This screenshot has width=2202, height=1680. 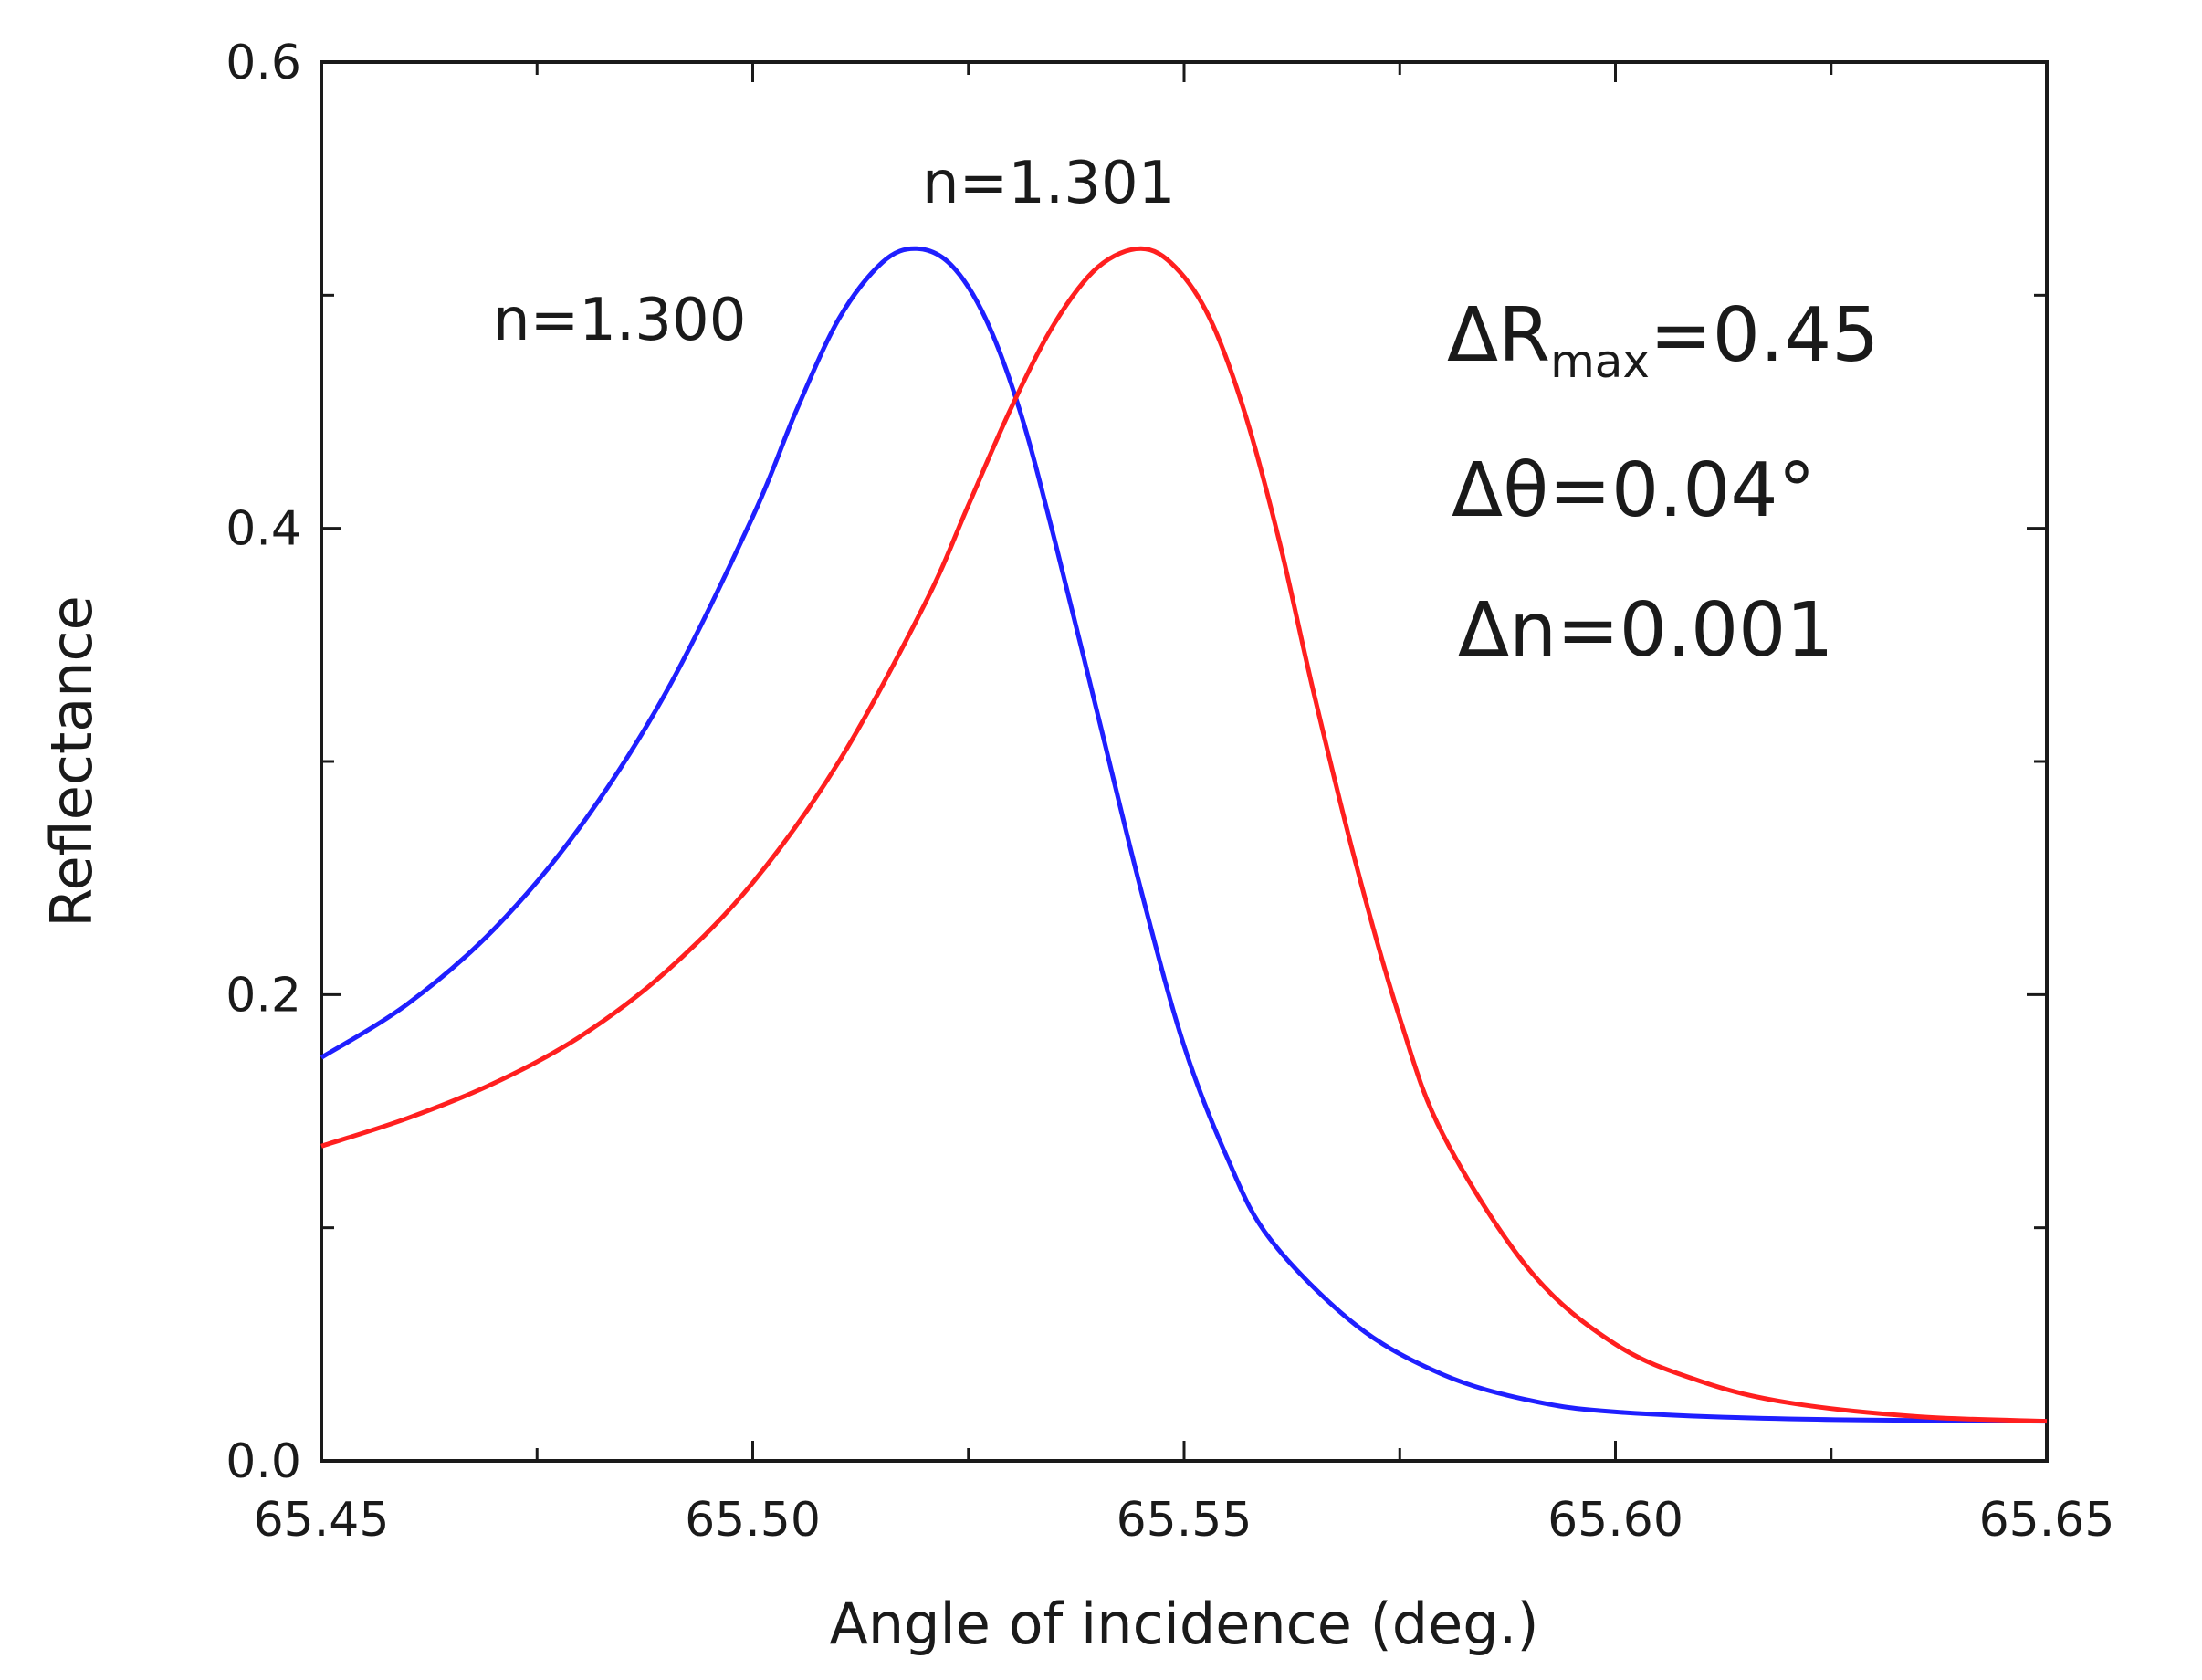 What do you see at coordinates (1048, 183) in the screenshot?
I see `curve-label-n1301: n=1.301` at bounding box center [1048, 183].